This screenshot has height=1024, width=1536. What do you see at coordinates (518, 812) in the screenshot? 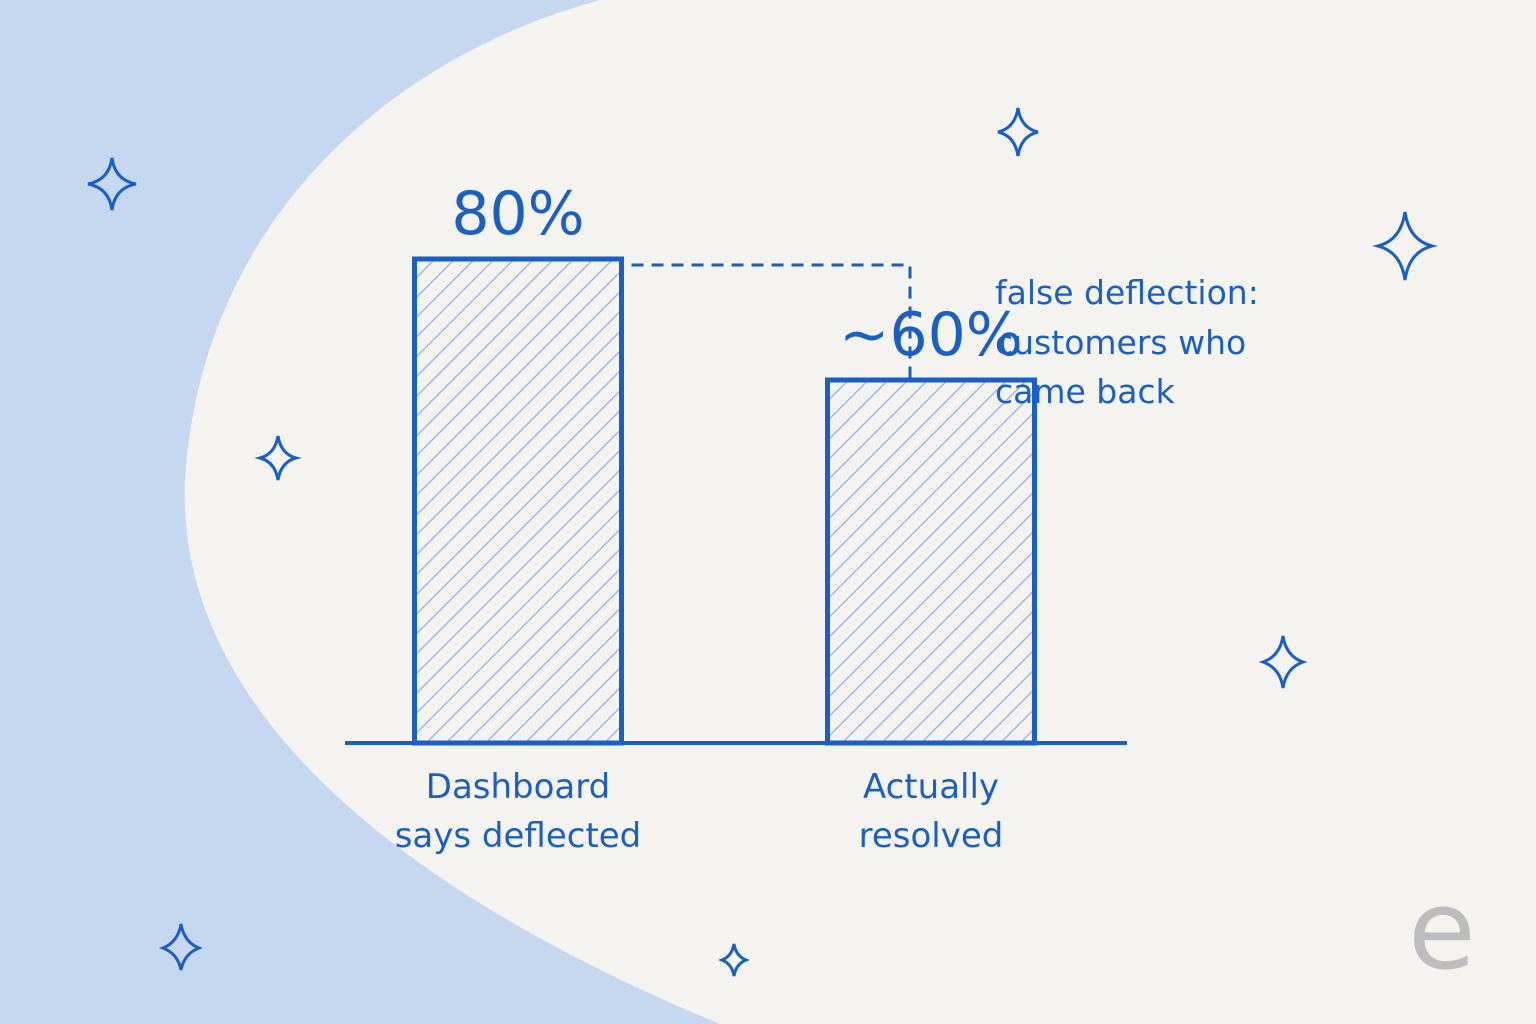
I see `x-tick-label: Dashboard says deflected` at bounding box center [518, 812].